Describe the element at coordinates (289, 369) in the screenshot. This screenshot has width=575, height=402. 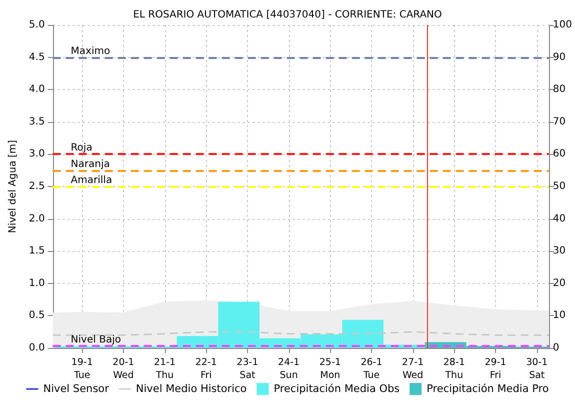
I see `x-tick-label: 24-1 Sun` at that location.